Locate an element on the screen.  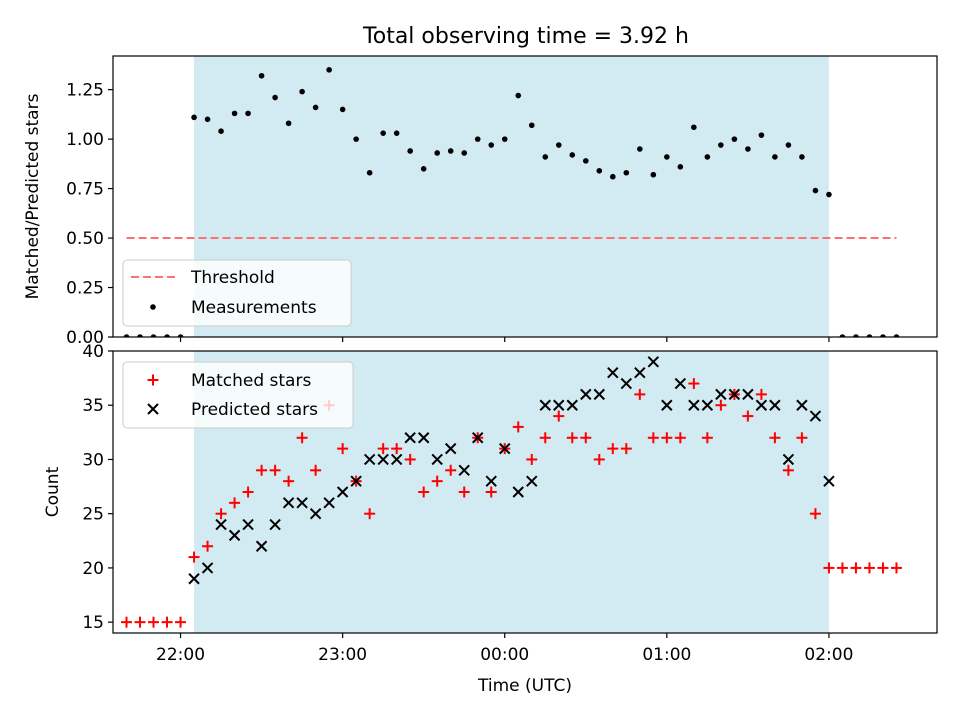
y-tick-label: 40 is located at coordinates (93, 352).